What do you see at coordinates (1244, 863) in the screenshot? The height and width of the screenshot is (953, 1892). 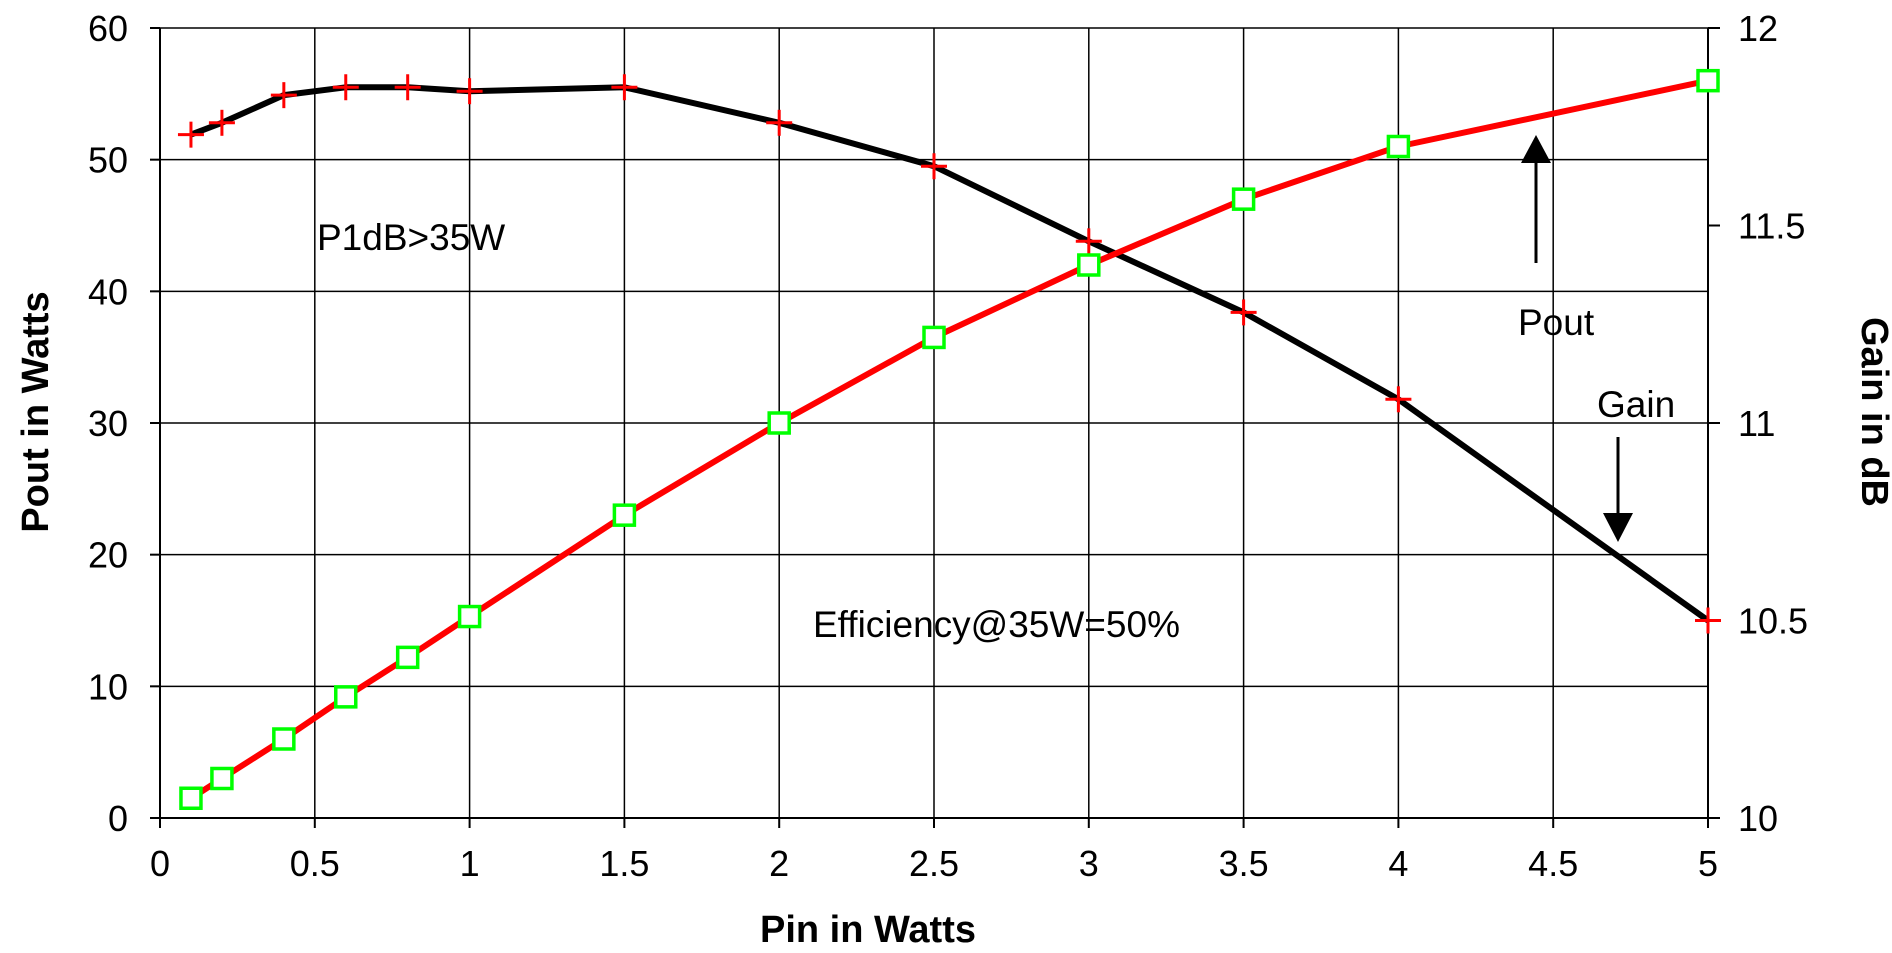 I see `x-tick-label: 3.5` at bounding box center [1244, 863].